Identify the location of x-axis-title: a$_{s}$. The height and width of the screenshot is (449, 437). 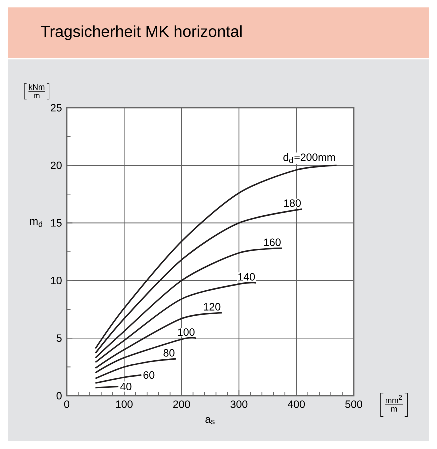
(210, 420).